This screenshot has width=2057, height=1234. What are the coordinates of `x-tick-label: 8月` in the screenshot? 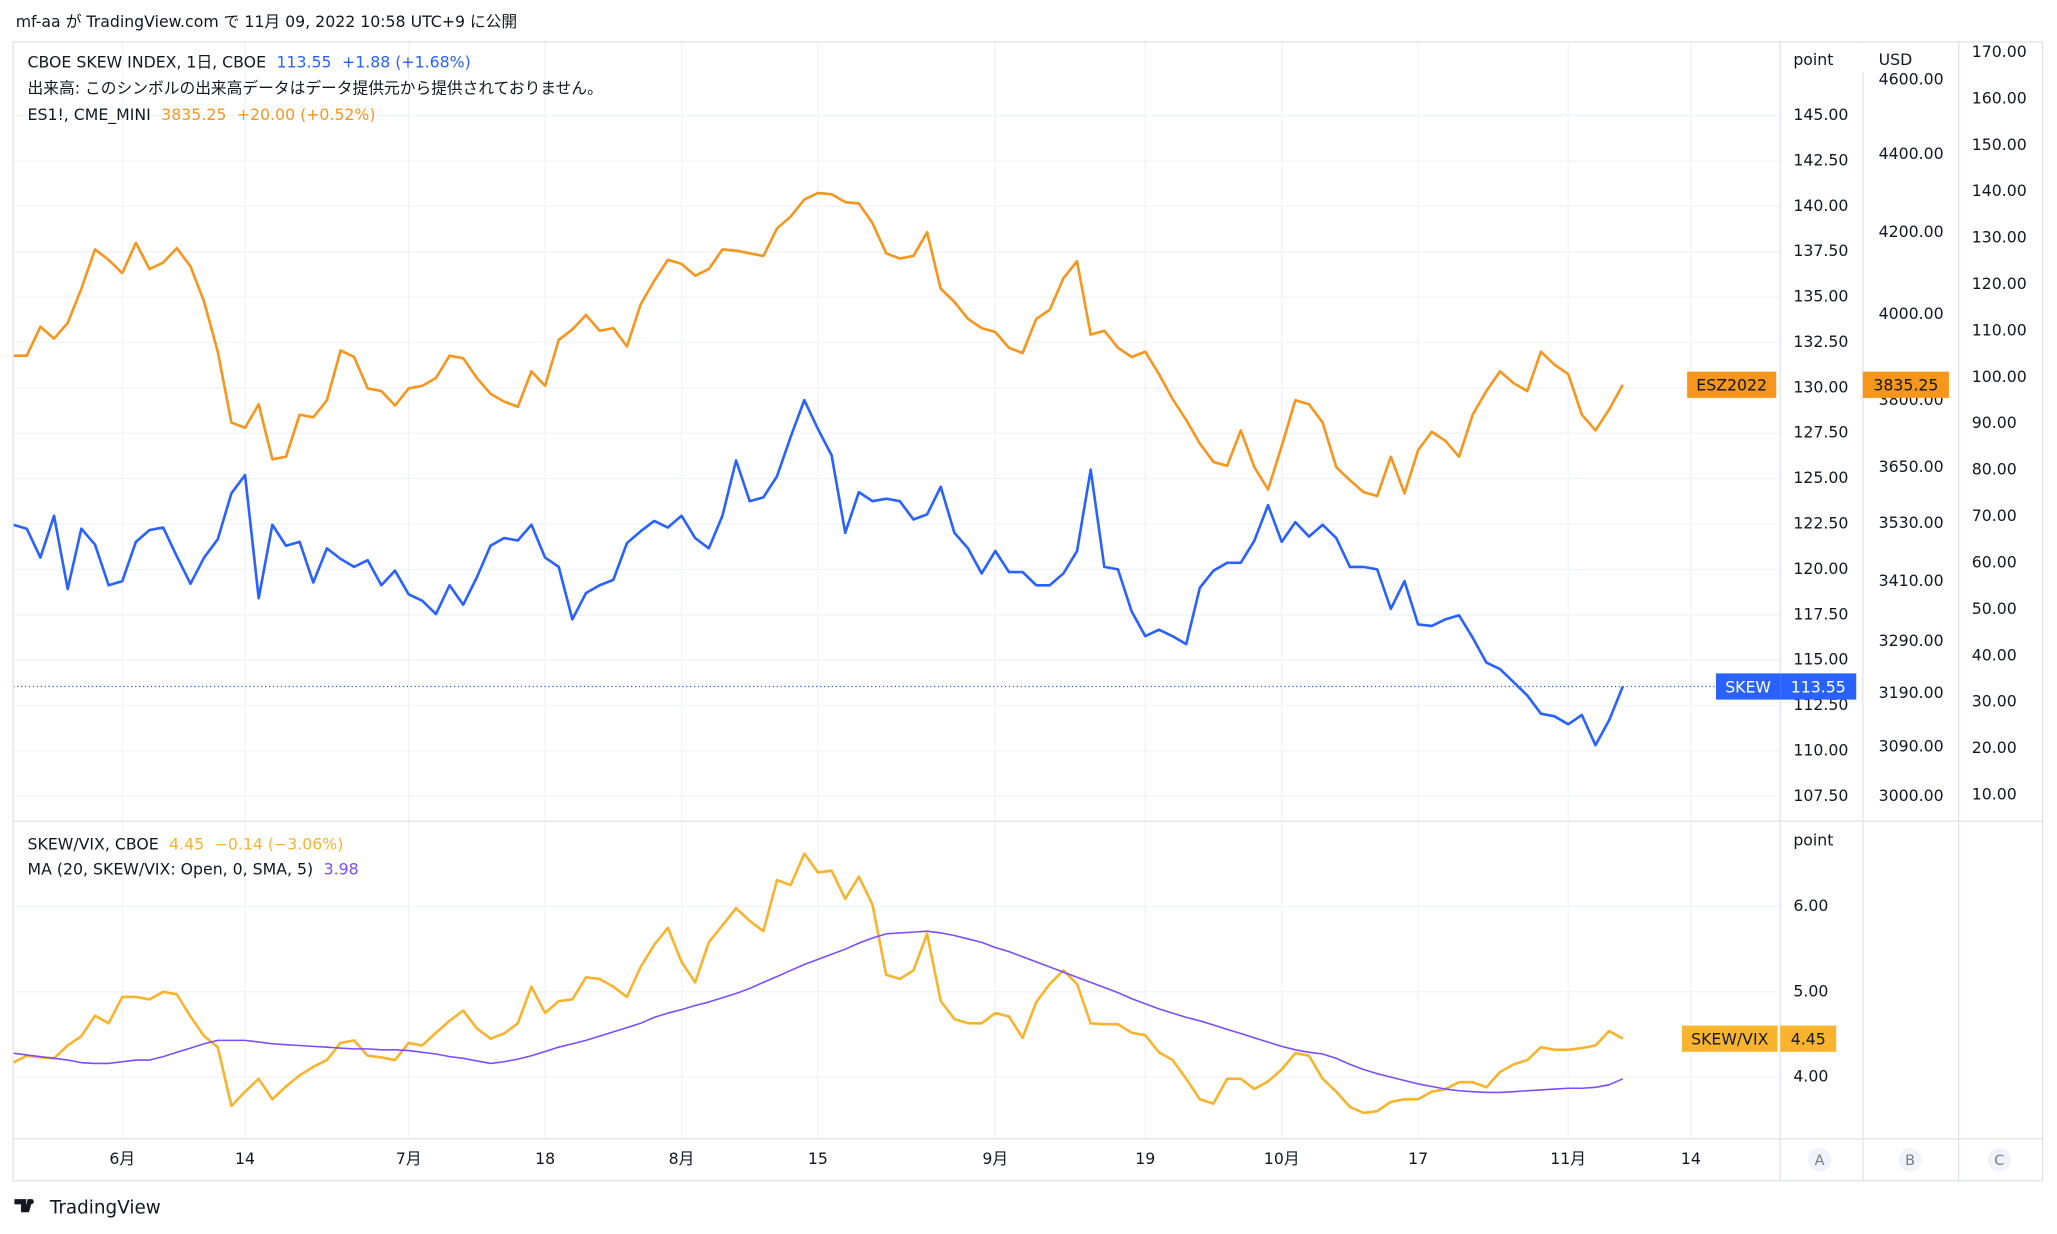 It's located at (682, 1158).